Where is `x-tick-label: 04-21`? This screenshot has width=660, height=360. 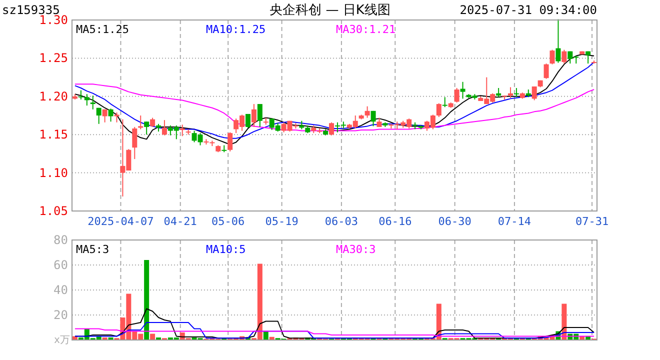
x-tick-label: 04-21 is located at coordinates (180, 221).